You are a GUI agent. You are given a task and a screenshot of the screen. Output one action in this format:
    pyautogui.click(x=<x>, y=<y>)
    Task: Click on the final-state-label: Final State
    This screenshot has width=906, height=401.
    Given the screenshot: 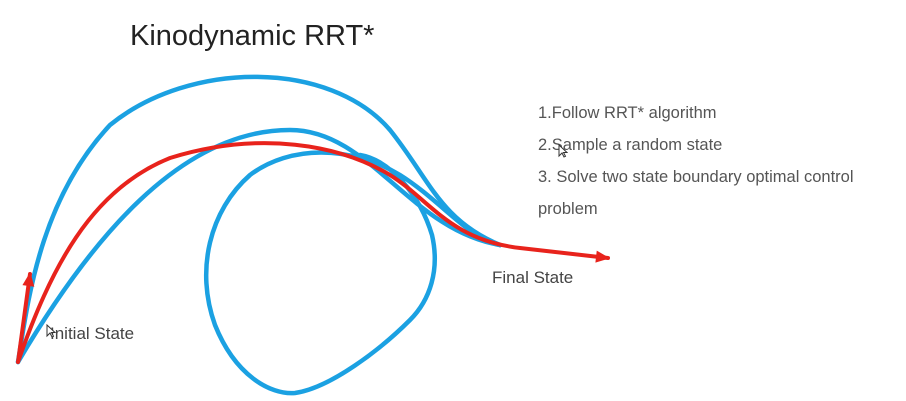 What is the action you would take?
    pyautogui.click(x=533, y=277)
    